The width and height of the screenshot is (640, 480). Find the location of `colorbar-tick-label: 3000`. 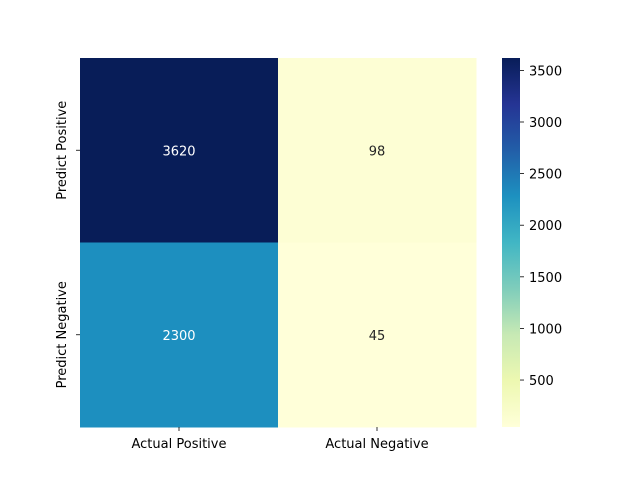

colorbar-tick-label: 3000 is located at coordinates (545, 123).